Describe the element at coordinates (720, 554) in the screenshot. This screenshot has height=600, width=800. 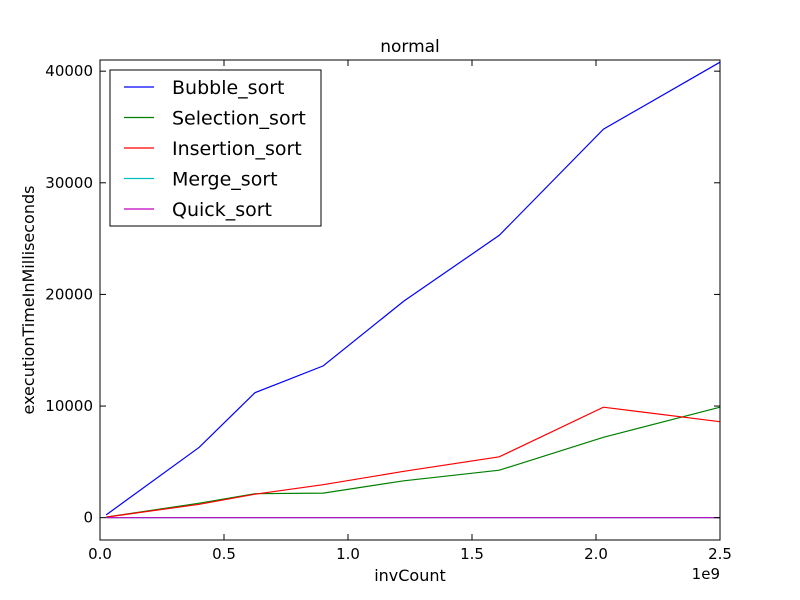
I see `x-tick-label: 2.5` at that location.